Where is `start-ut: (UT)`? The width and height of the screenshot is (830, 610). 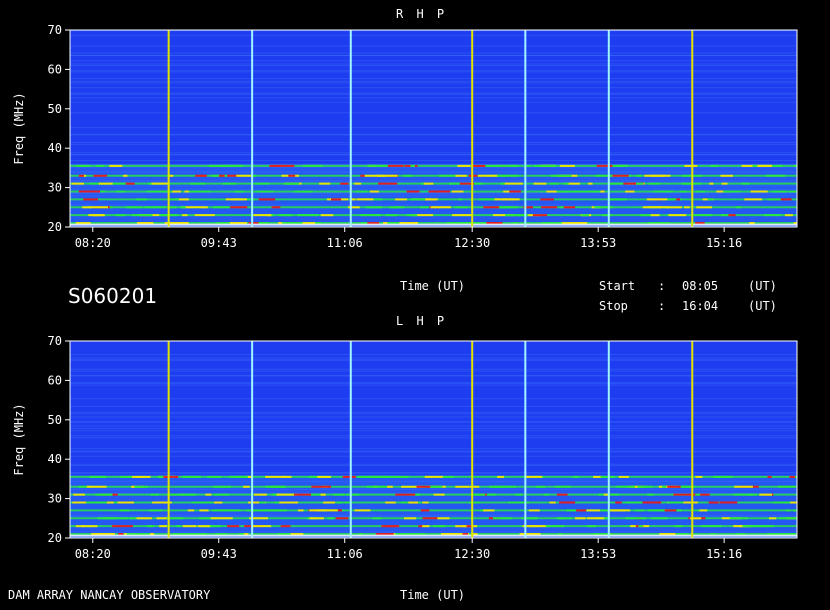 start-ut: (UT) is located at coordinates (762, 286).